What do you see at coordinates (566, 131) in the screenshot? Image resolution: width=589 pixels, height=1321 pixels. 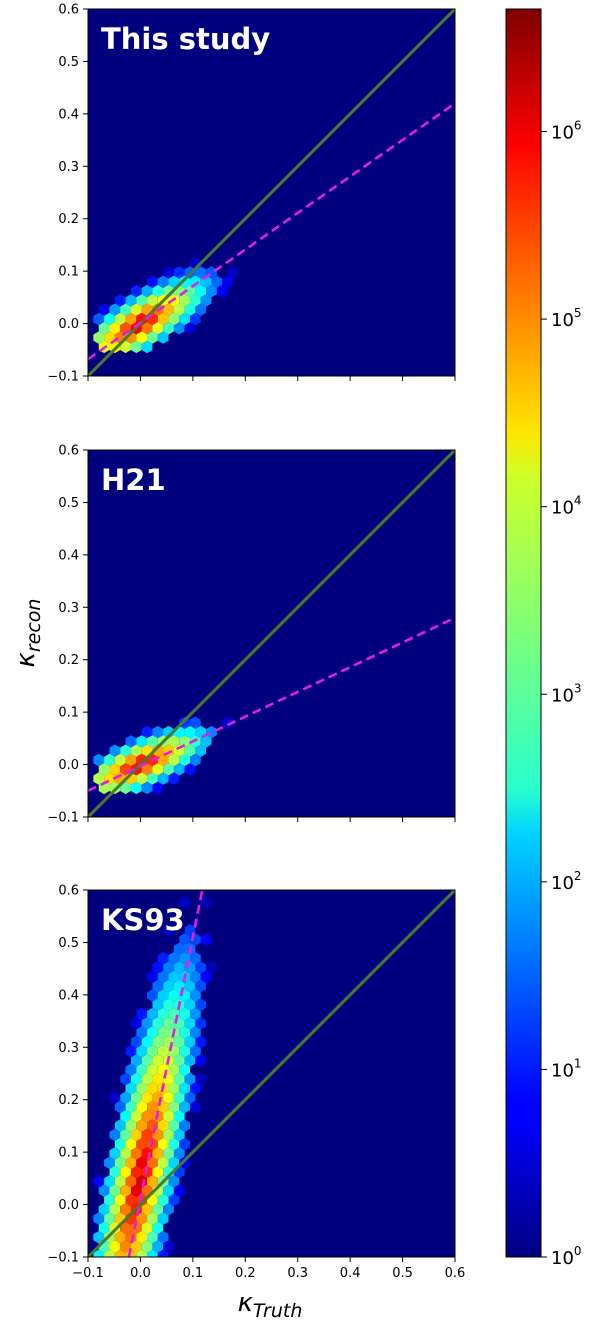 I see `colorbar-tick-label: 10⁶` at bounding box center [566, 131].